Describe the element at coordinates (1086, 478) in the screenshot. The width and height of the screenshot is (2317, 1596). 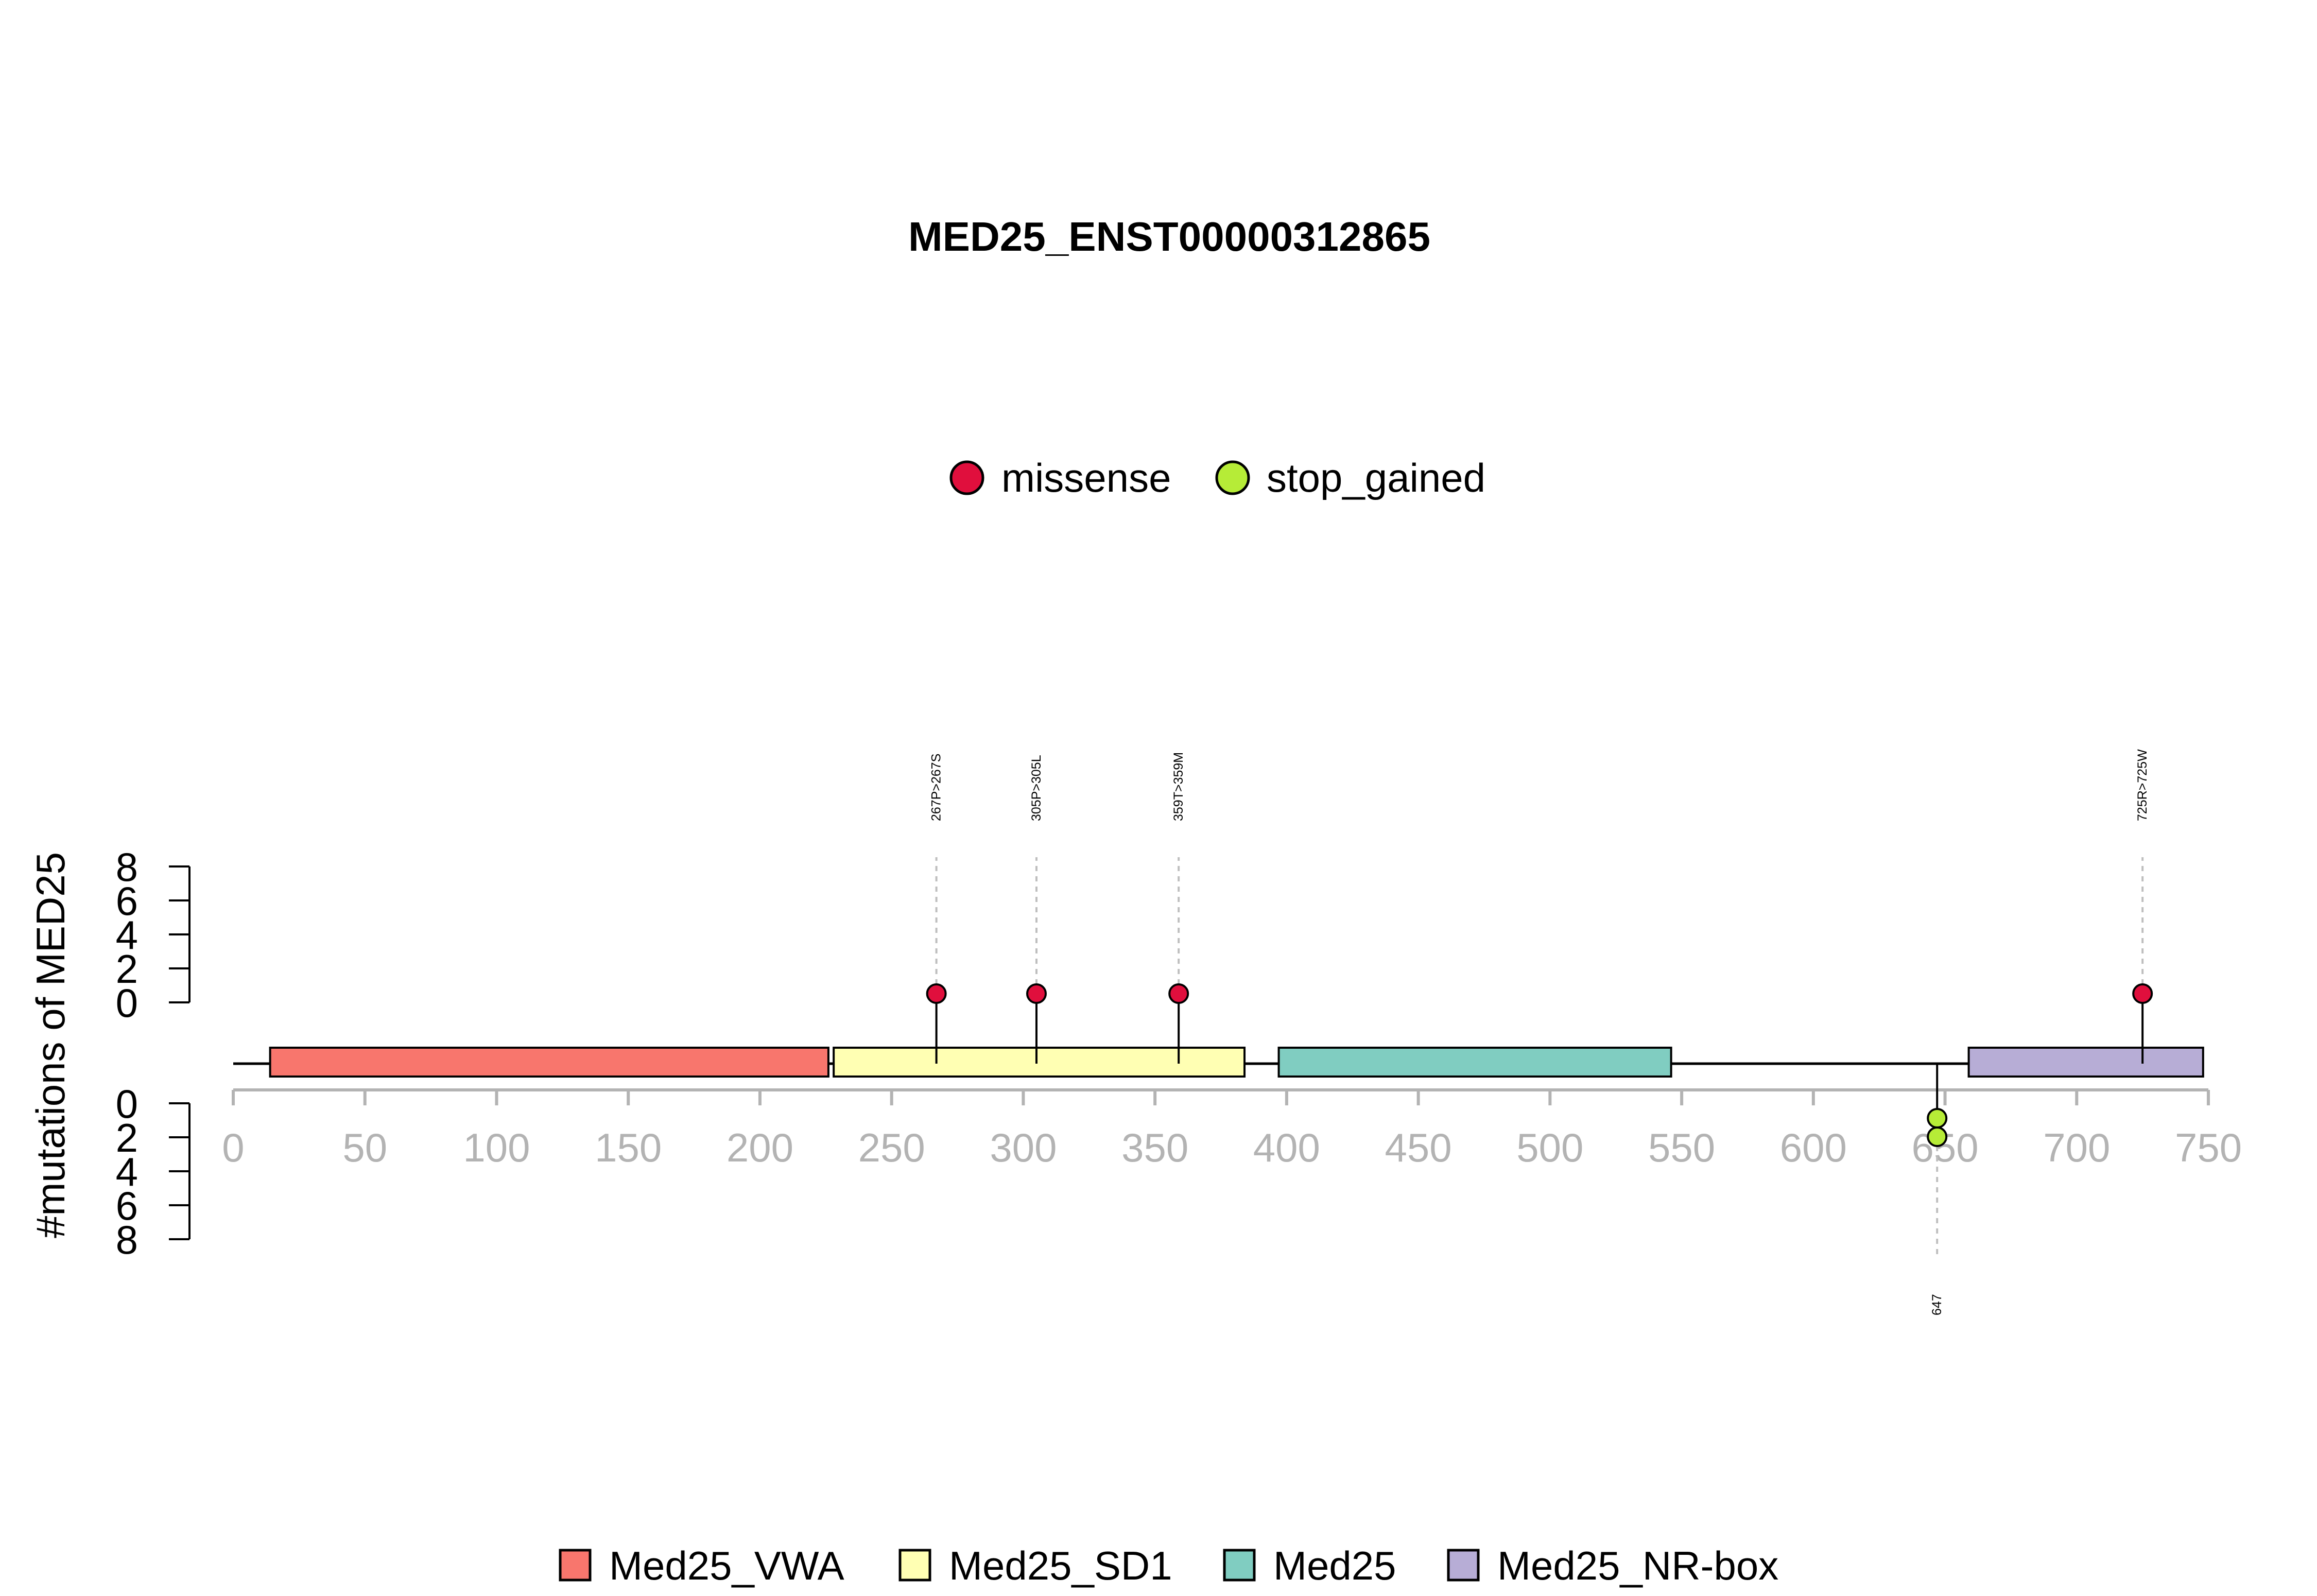
I see `legend-label-missense: missense` at that location.